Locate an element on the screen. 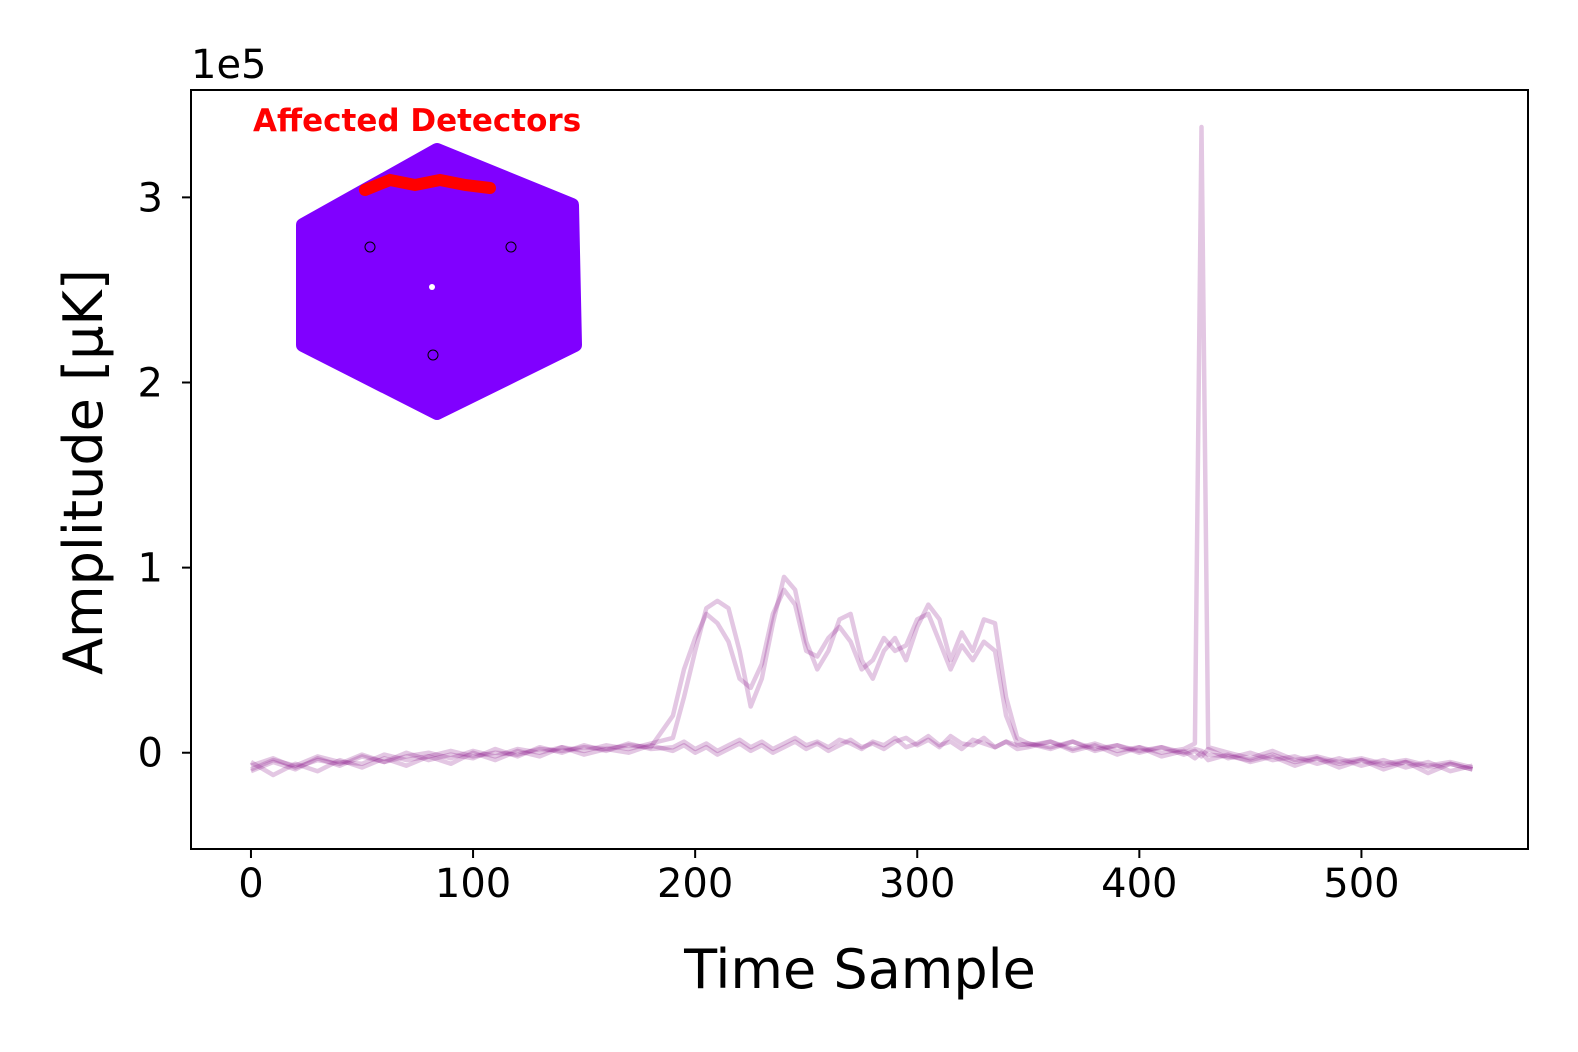  x-tick-label: 0 is located at coordinates (250, 884).